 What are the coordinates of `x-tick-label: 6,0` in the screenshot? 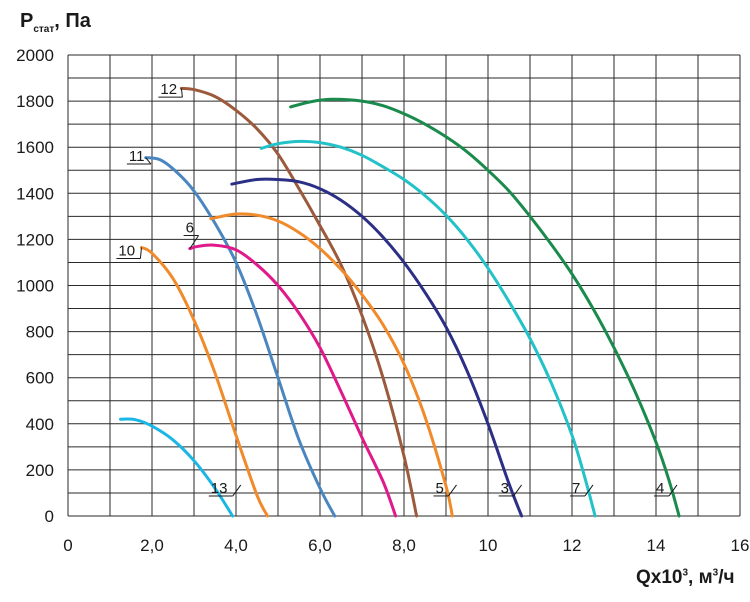 It's located at (320, 545).